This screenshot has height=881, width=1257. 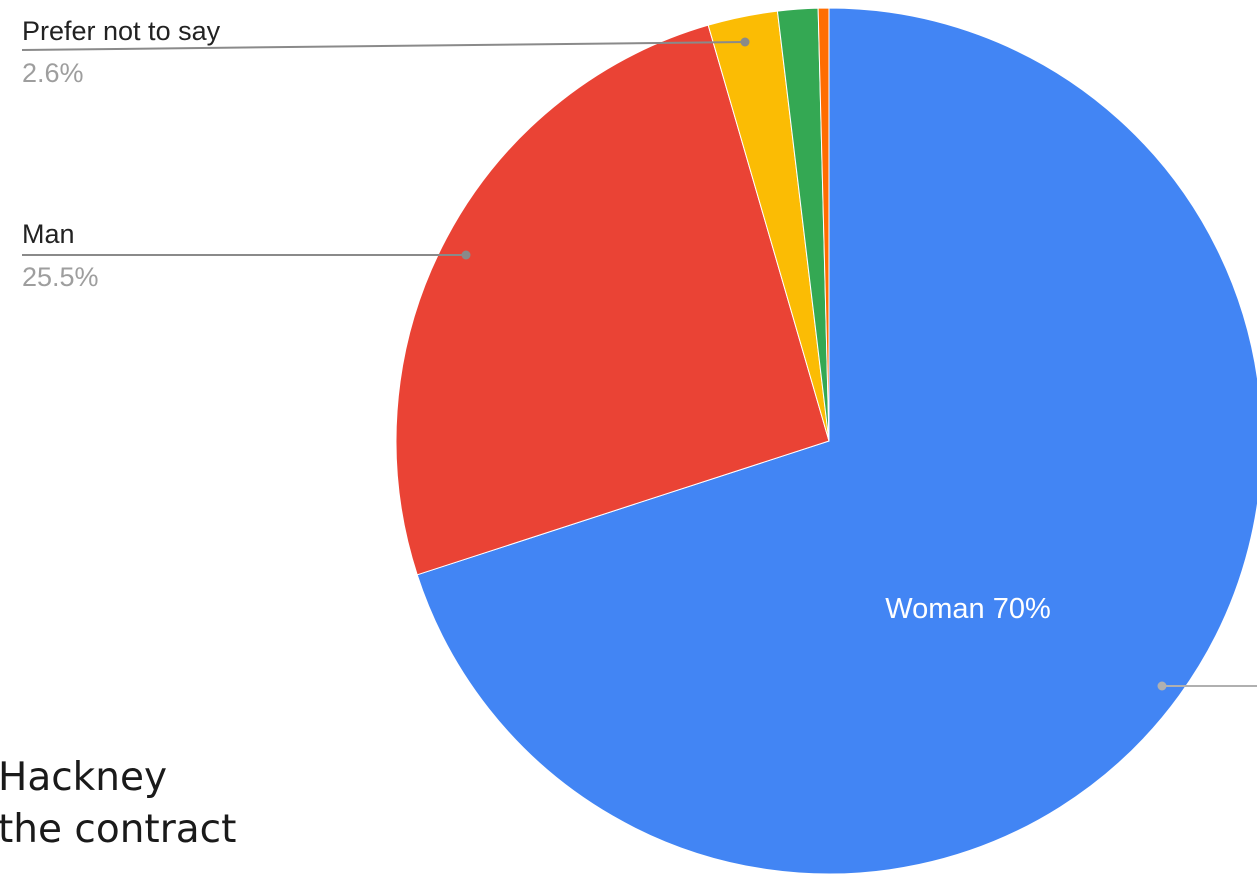 I want to click on pct-prefer-not-to-say: 2.6%, so click(x=53, y=73).